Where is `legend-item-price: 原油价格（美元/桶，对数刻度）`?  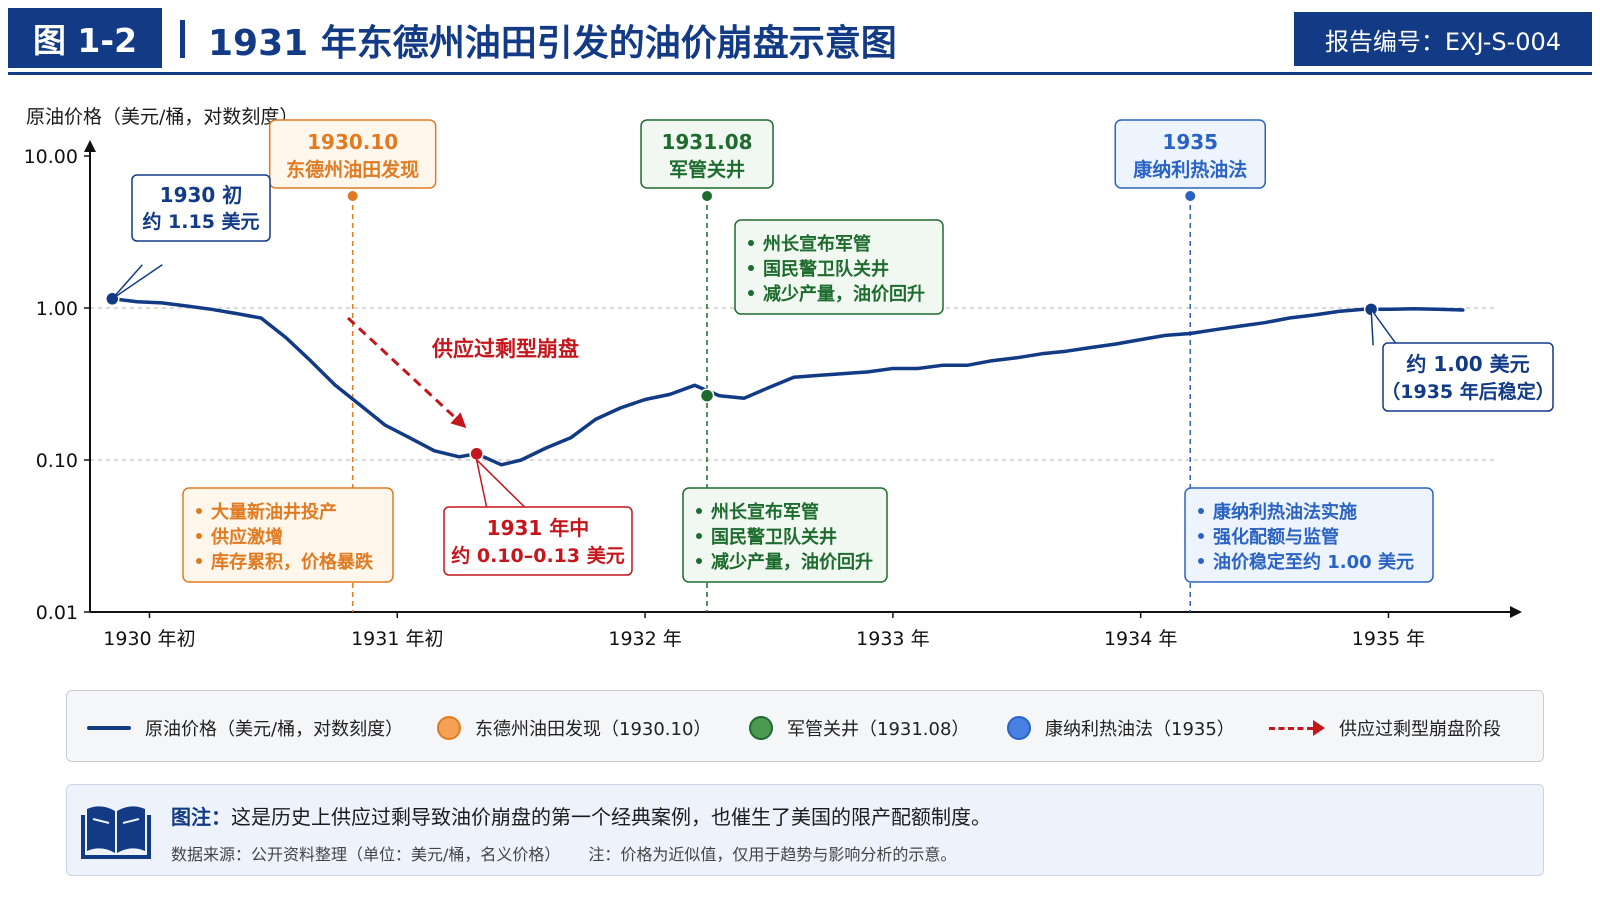 legend-item-price: 原油价格（美元/桶，对数刻度） is located at coordinates (245, 728).